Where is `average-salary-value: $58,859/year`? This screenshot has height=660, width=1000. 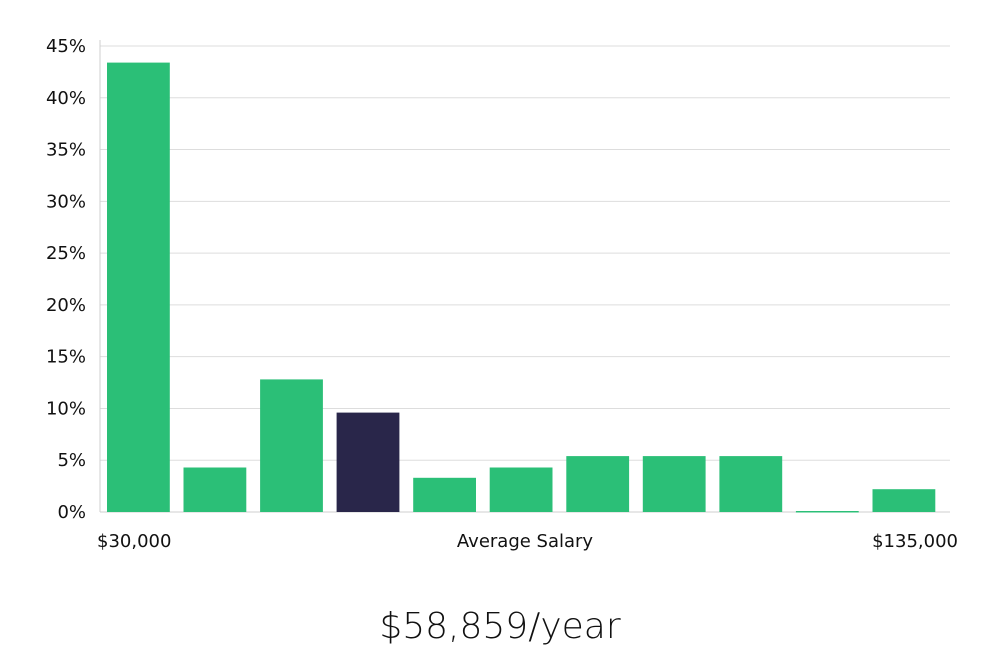 average-salary-value: $58,859/year is located at coordinates (500, 626).